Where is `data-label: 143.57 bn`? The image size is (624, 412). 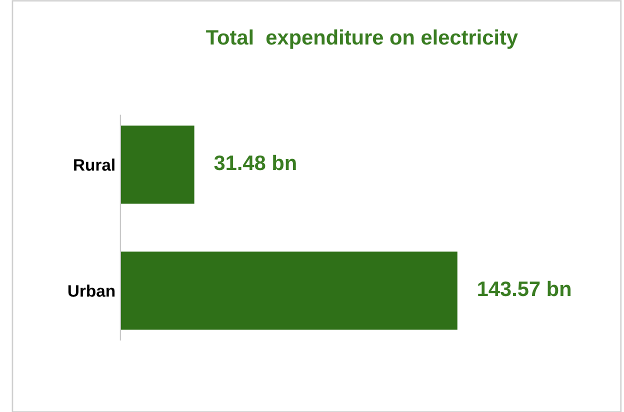
data-label: 143.57 bn is located at coordinates (524, 288).